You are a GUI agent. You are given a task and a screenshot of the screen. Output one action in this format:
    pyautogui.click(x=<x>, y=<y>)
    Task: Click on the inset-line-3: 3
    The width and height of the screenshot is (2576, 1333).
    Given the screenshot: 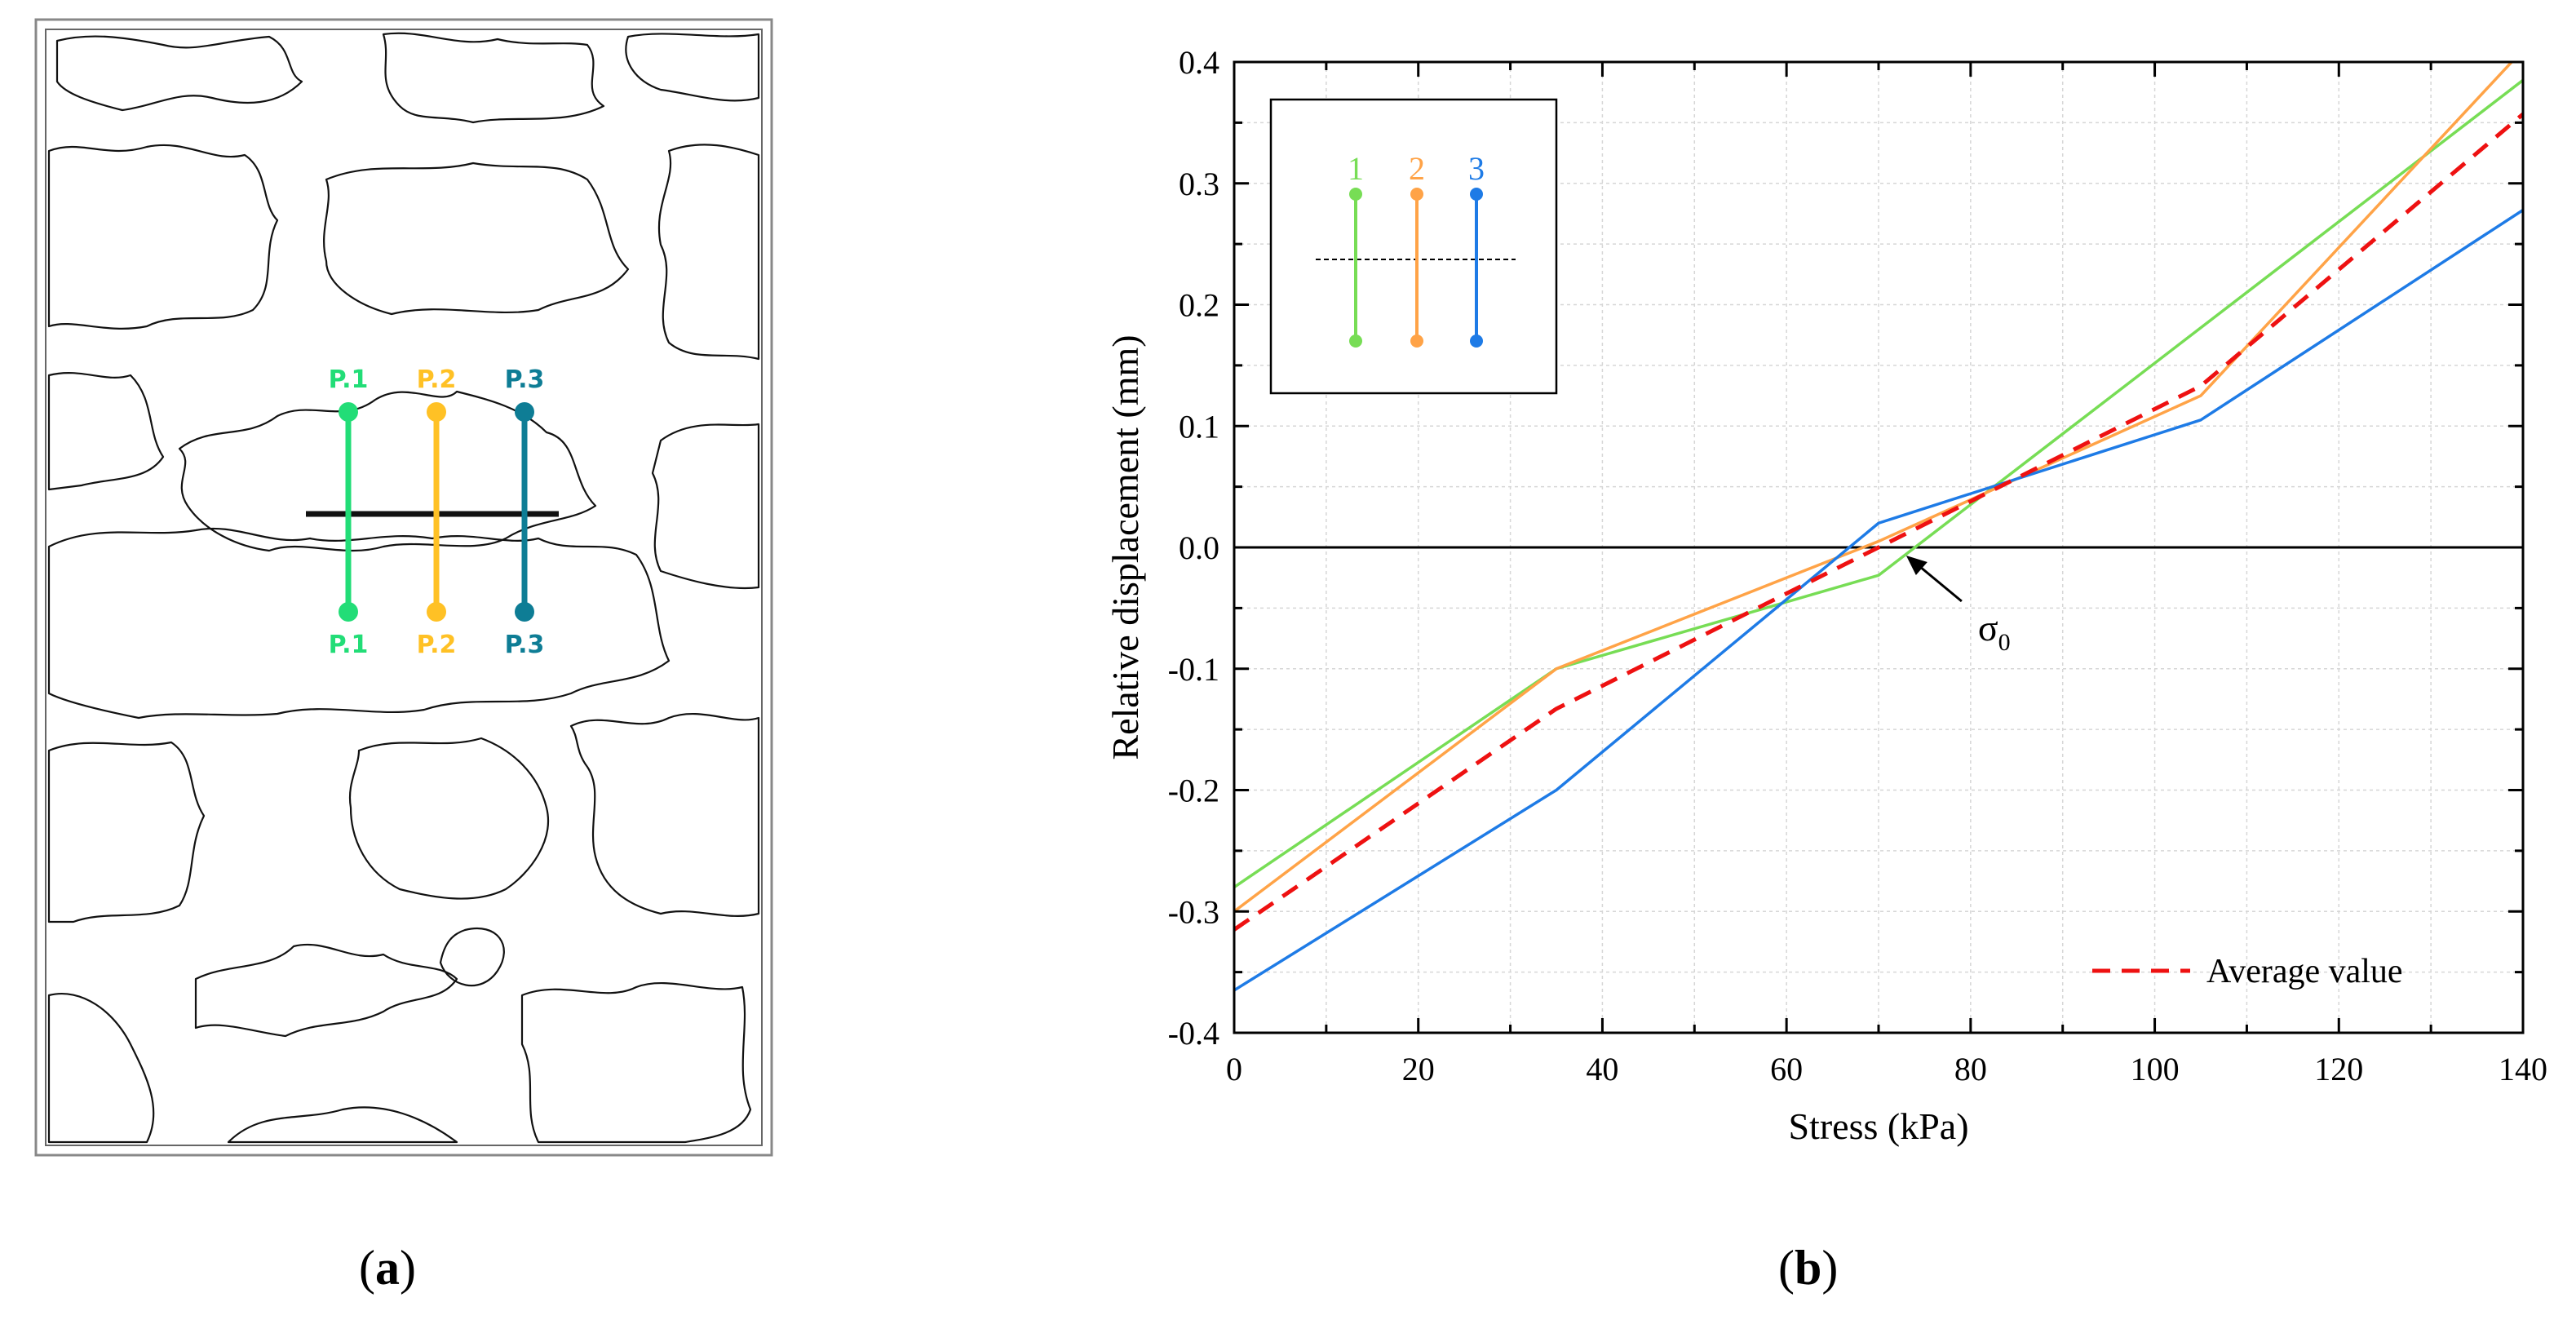 What is the action you would take?
    pyautogui.click(x=1476, y=249)
    